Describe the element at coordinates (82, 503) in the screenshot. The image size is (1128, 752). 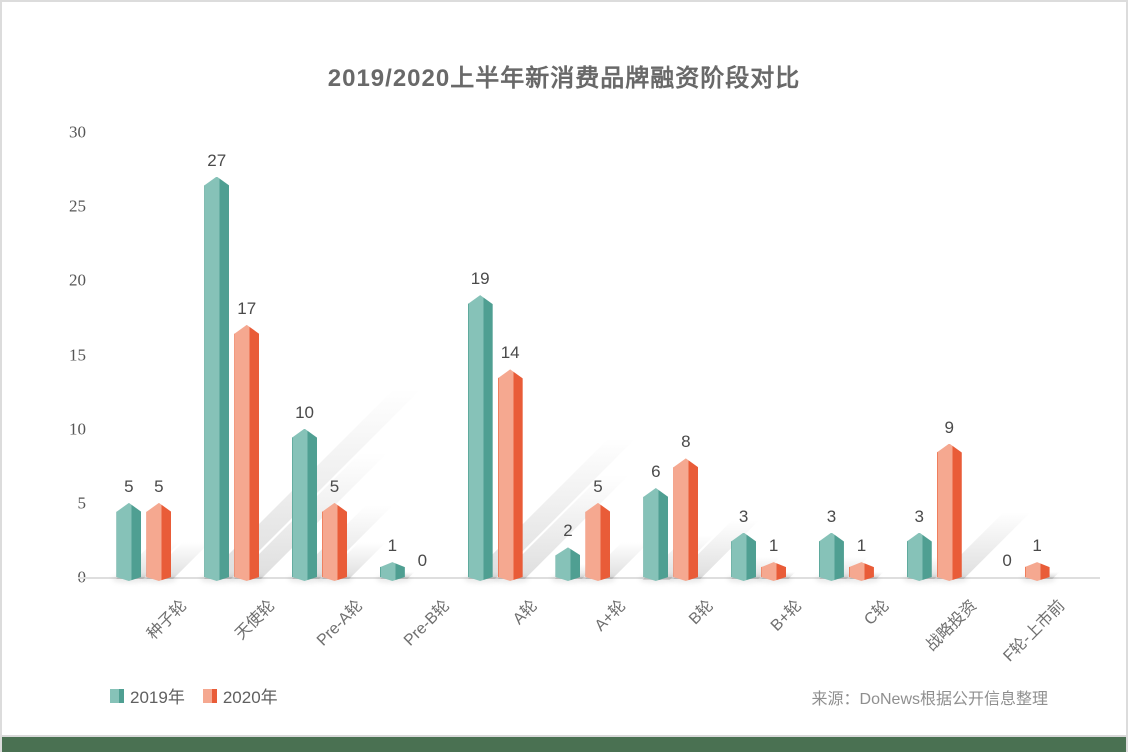
I see `y-axis-tick: 5` at that location.